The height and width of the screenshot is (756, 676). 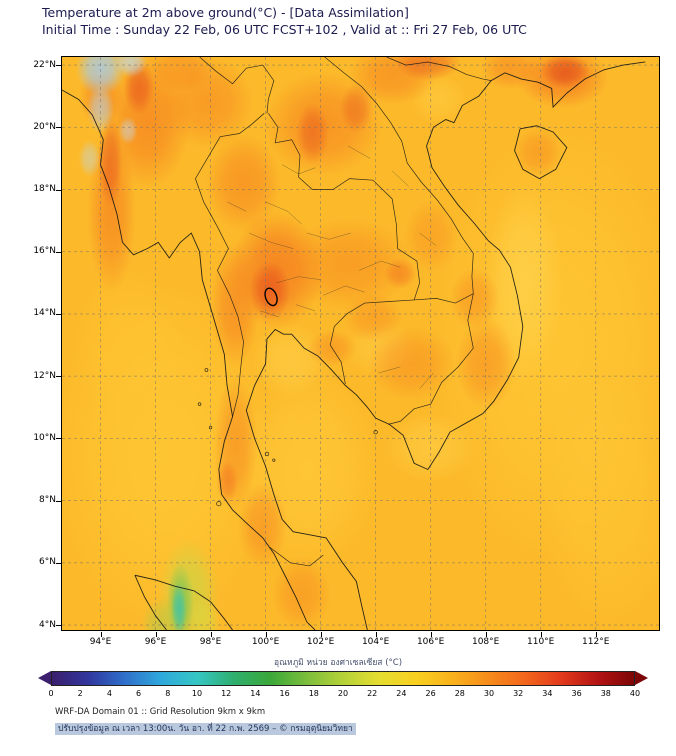 What do you see at coordinates (635, 693) in the screenshot?
I see `colorbar-tick-label: 40` at bounding box center [635, 693].